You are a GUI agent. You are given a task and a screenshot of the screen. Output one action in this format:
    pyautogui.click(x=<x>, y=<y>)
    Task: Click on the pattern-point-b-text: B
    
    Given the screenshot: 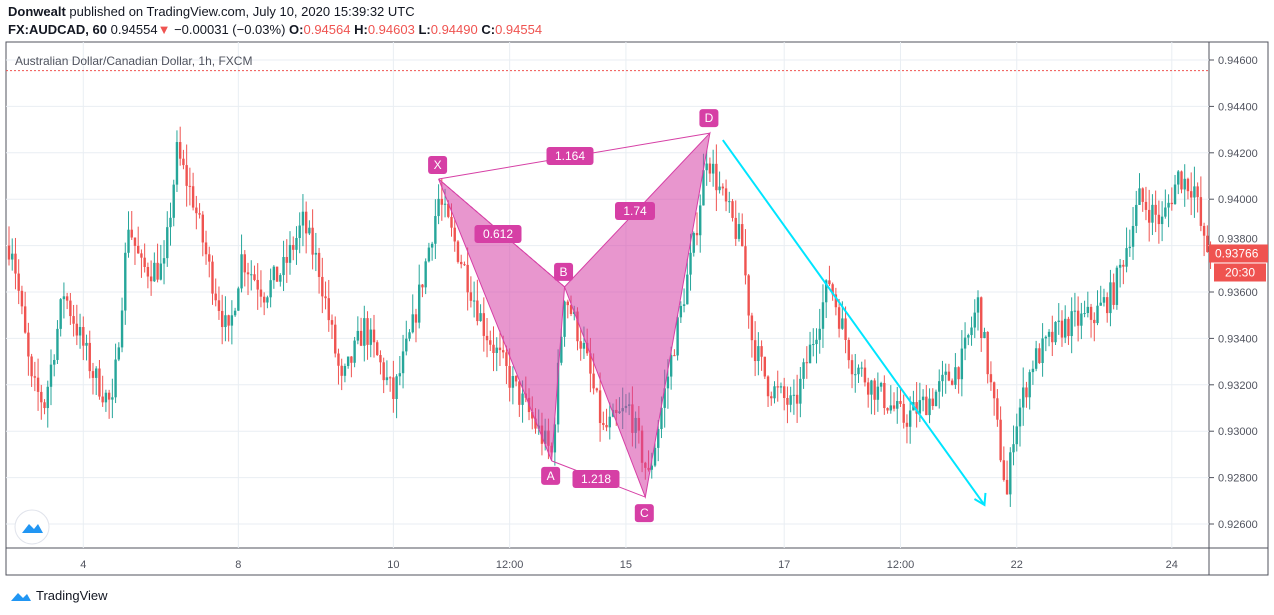 What is the action you would take?
    pyautogui.click(x=564, y=272)
    